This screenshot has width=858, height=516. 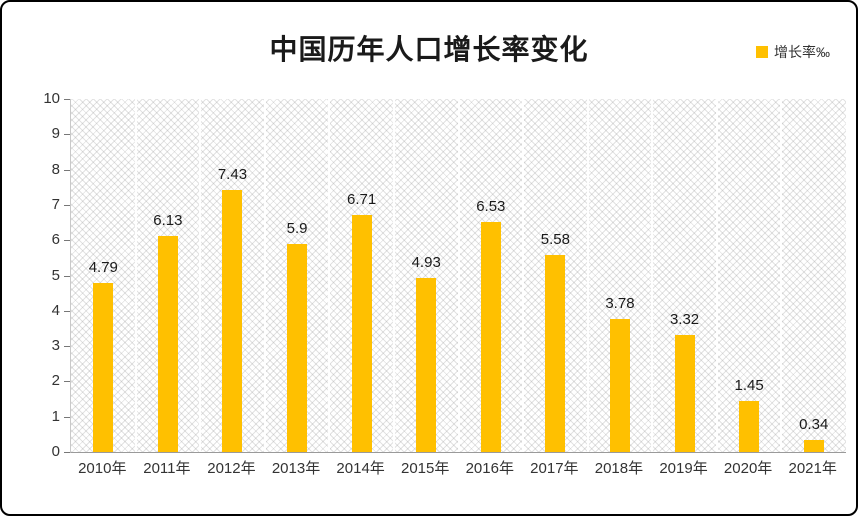 What do you see at coordinates (297, 228) in the screenshot?
I see `bar-value-label: 5.9` at bounding box center [297, 228].